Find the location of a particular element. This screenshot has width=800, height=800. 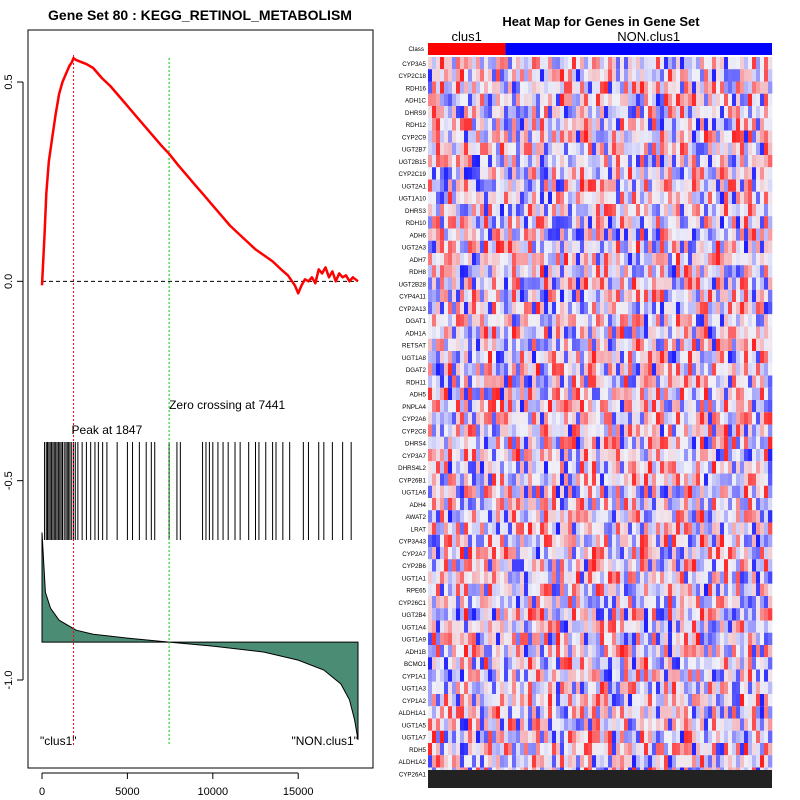

heatmap-row is located at coordinates (600, 614).